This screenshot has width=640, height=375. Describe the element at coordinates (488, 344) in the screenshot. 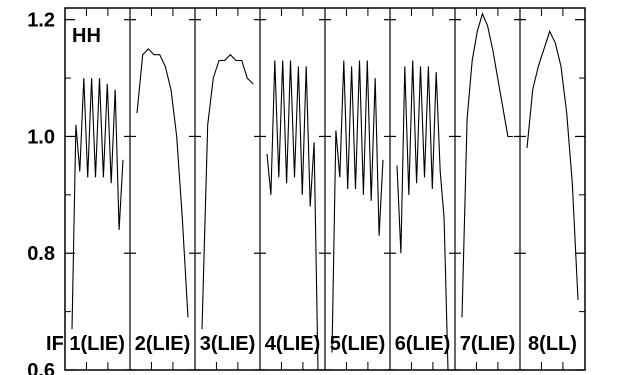

I see `panel-label: 7(LIE)` at that location.